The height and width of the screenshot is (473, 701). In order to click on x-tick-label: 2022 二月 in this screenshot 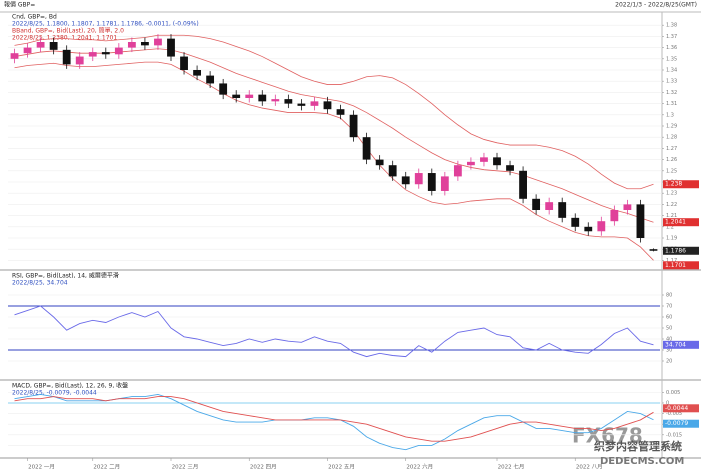, I will do `click(106, 467)`.